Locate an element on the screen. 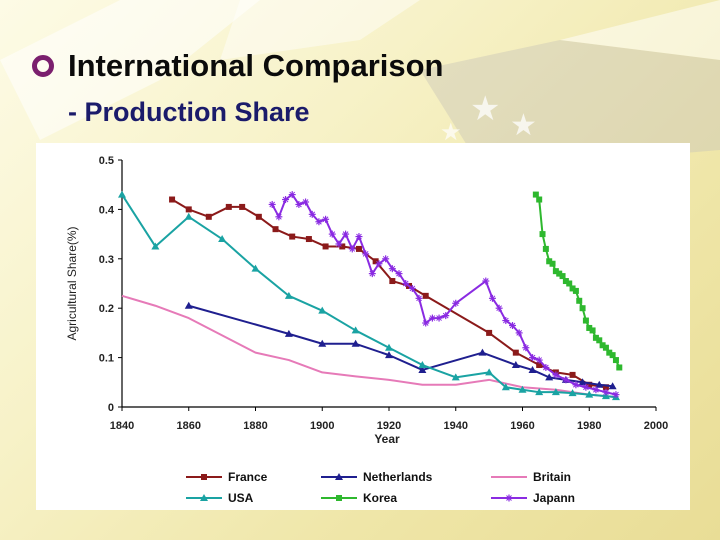 The height and width of the screenshot is (540, 720). series-line-britain is located at coordinates (369, 346).